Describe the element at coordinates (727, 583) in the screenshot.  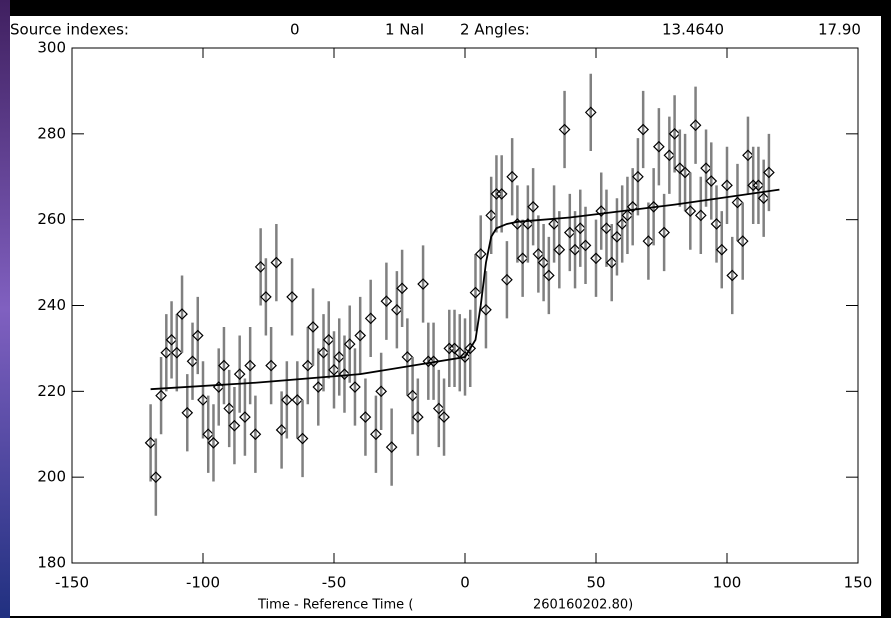
I see `x-tick-label: 100` at that location.